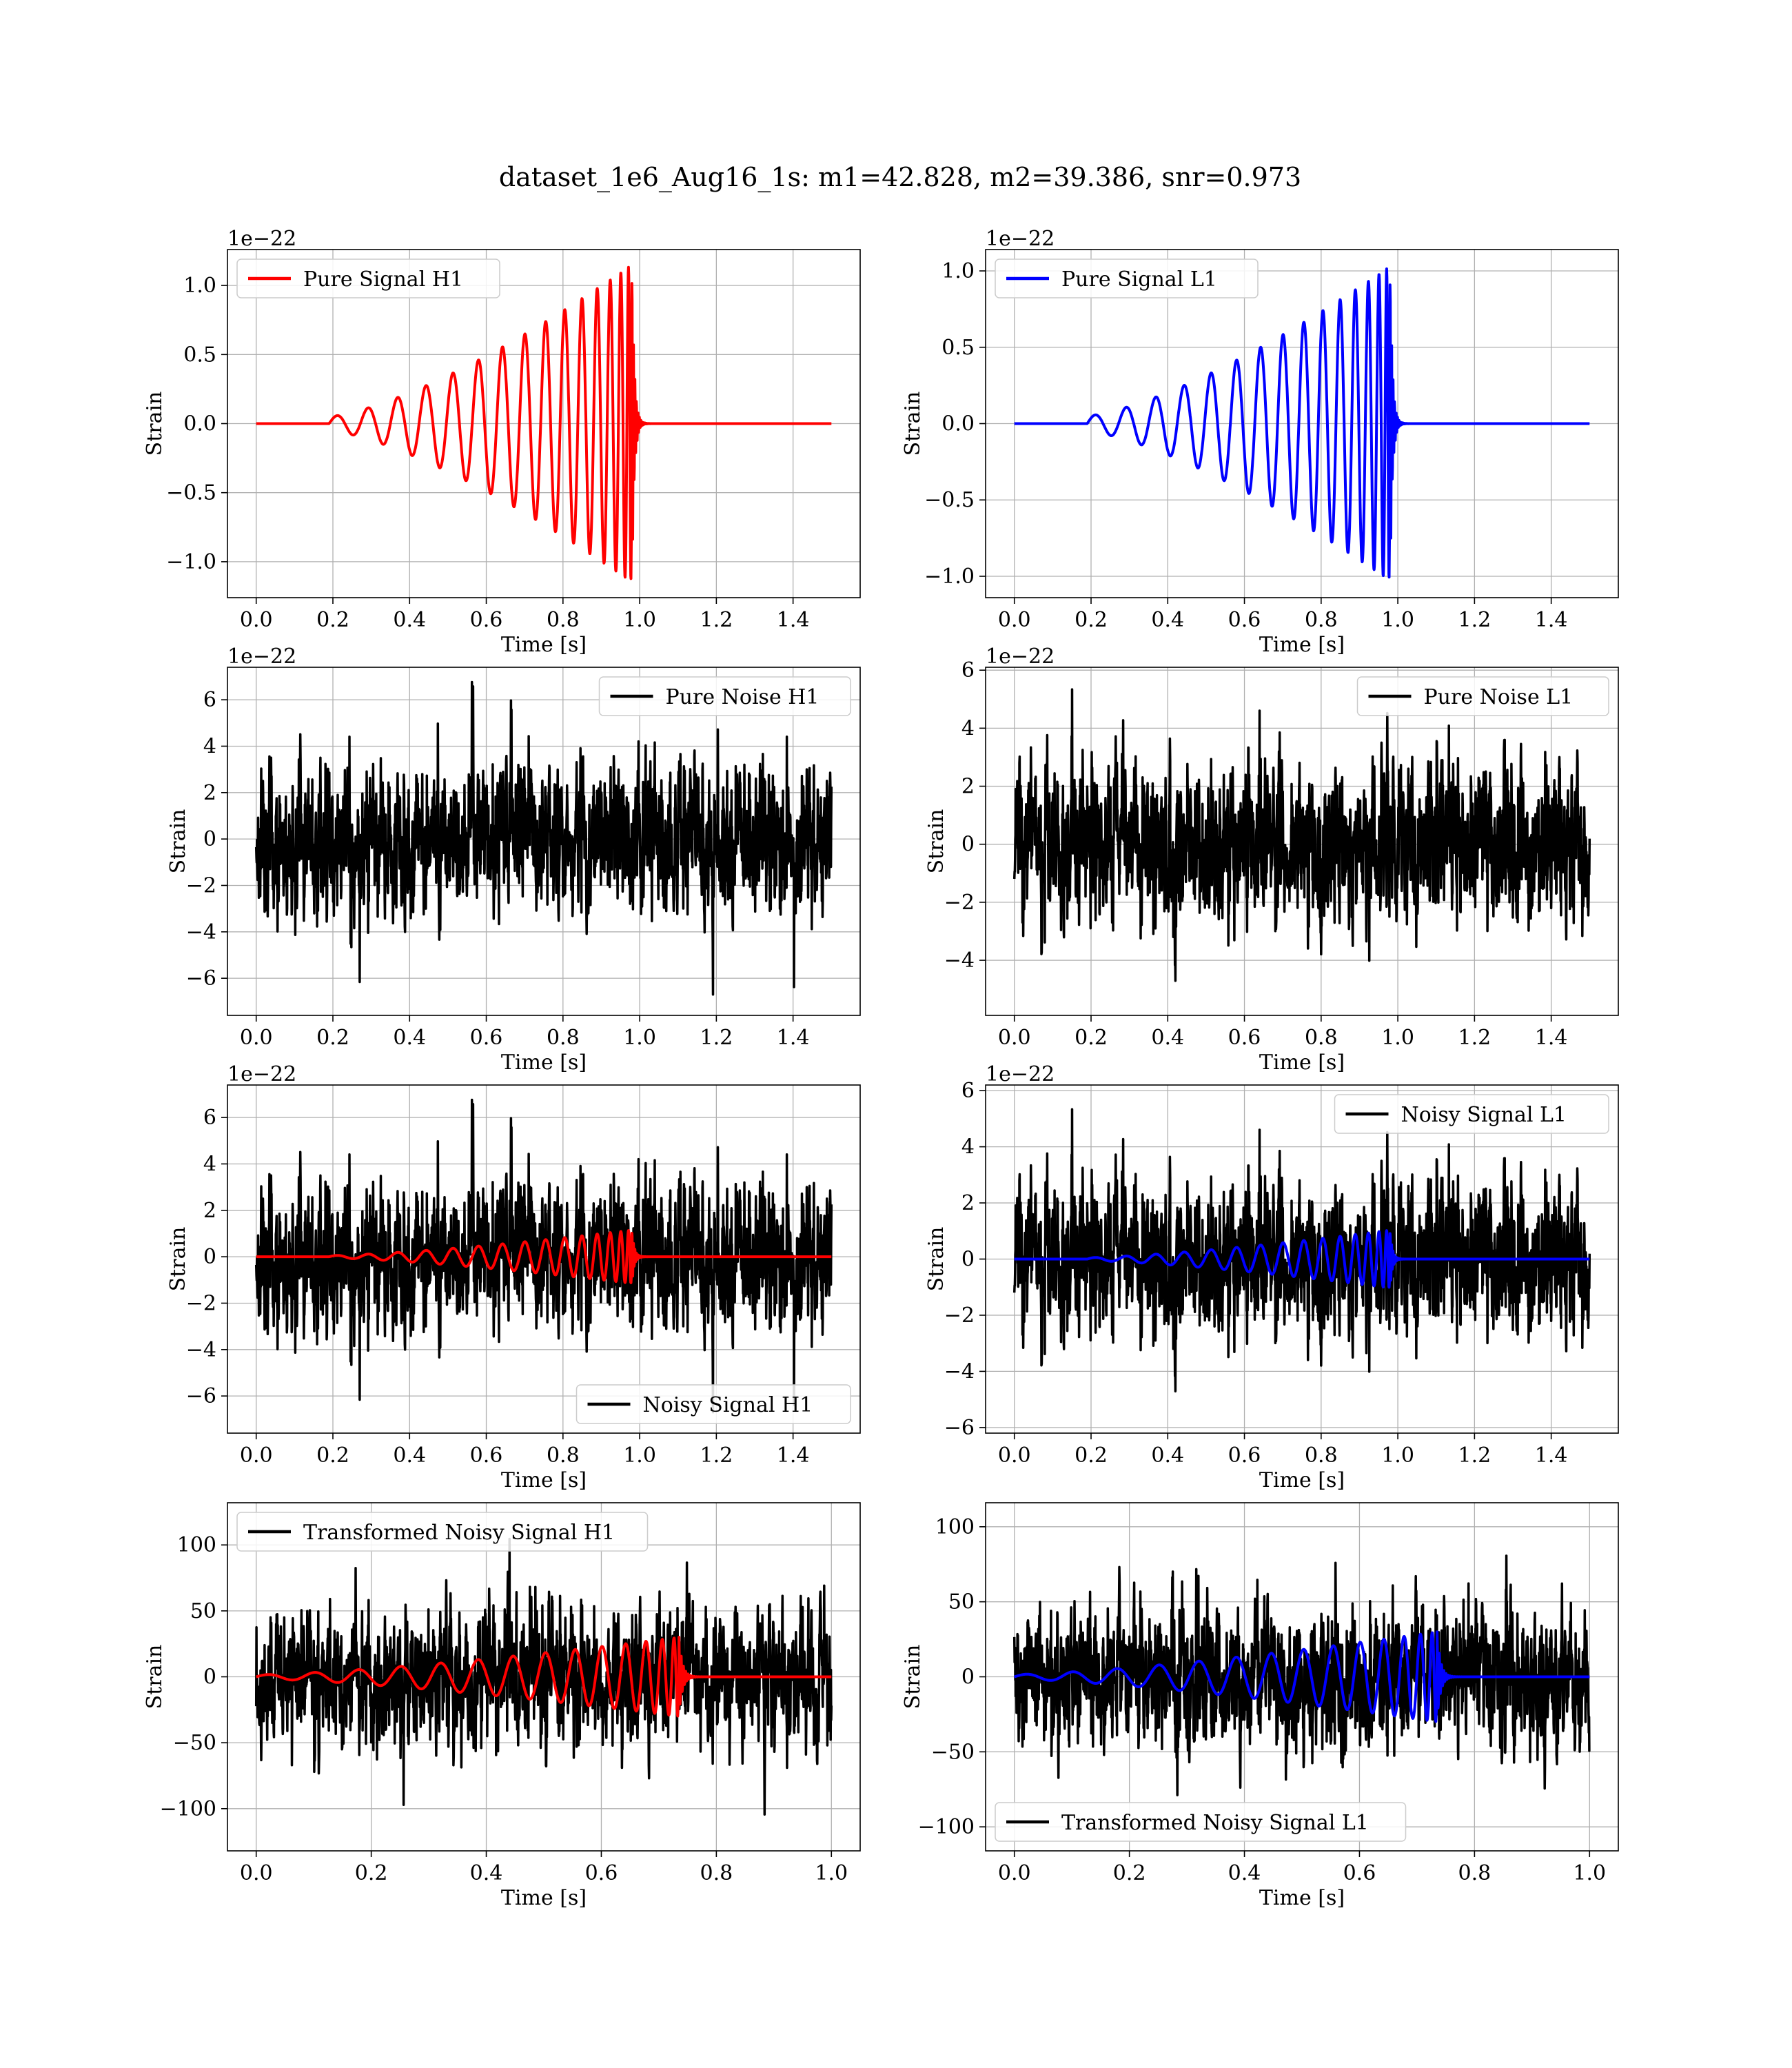 Image resolution: width=1792 pixels, height=2068 pixels. What do you see at coordinates (191, 562) in the screenshot?
I see `y-tick-label: −1.0` at bounding box center [191, 562].